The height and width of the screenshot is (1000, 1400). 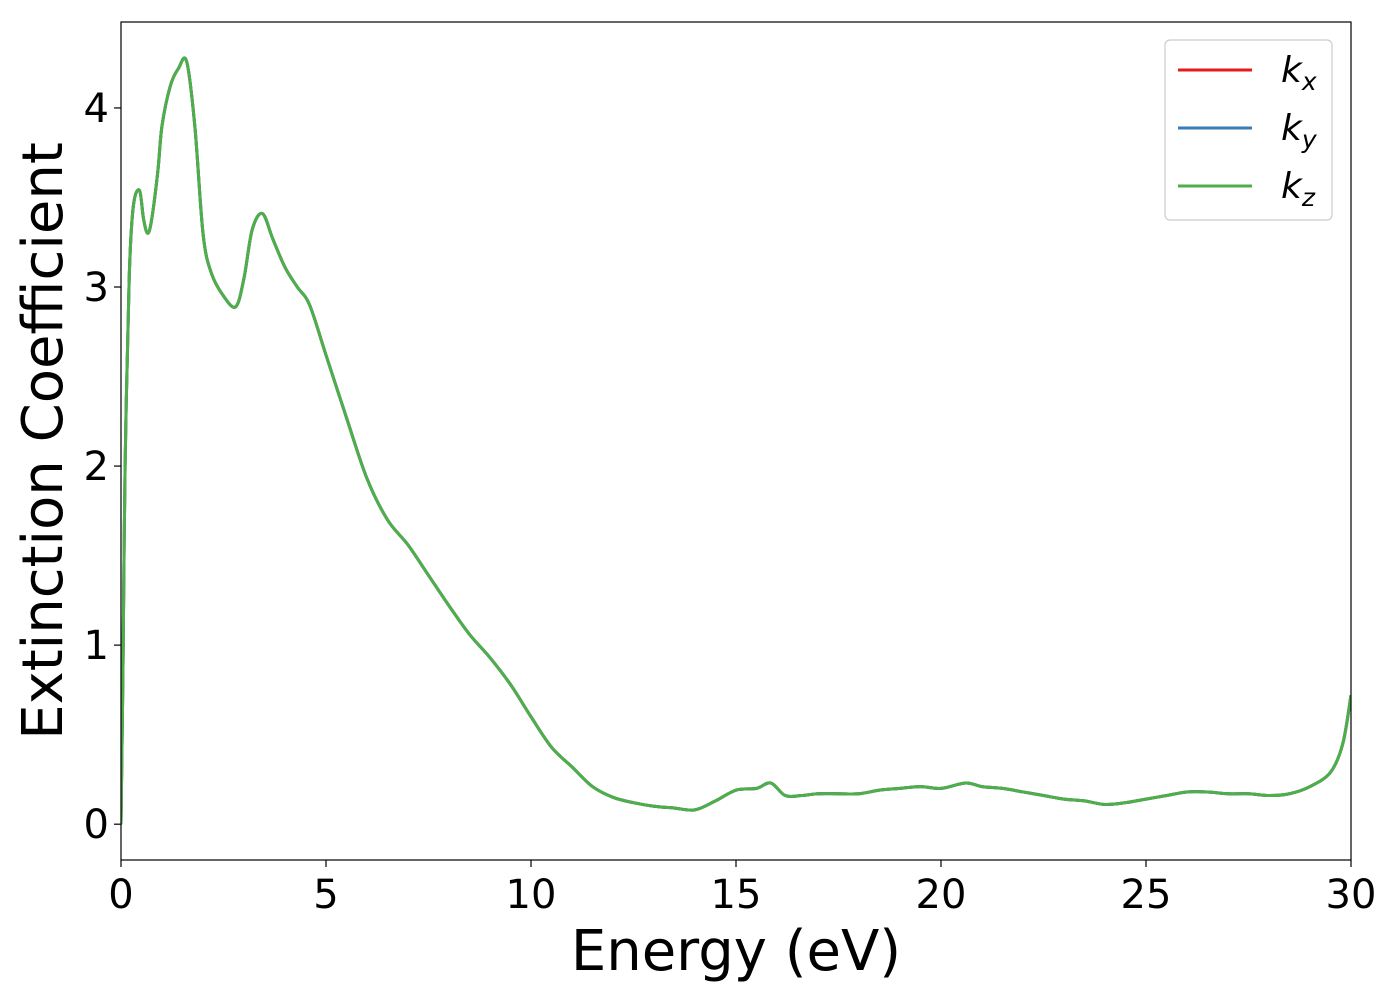 I want to click on x-axis-ticks: 0 5 10 15 20 25 30, so click(x=742, y=889).